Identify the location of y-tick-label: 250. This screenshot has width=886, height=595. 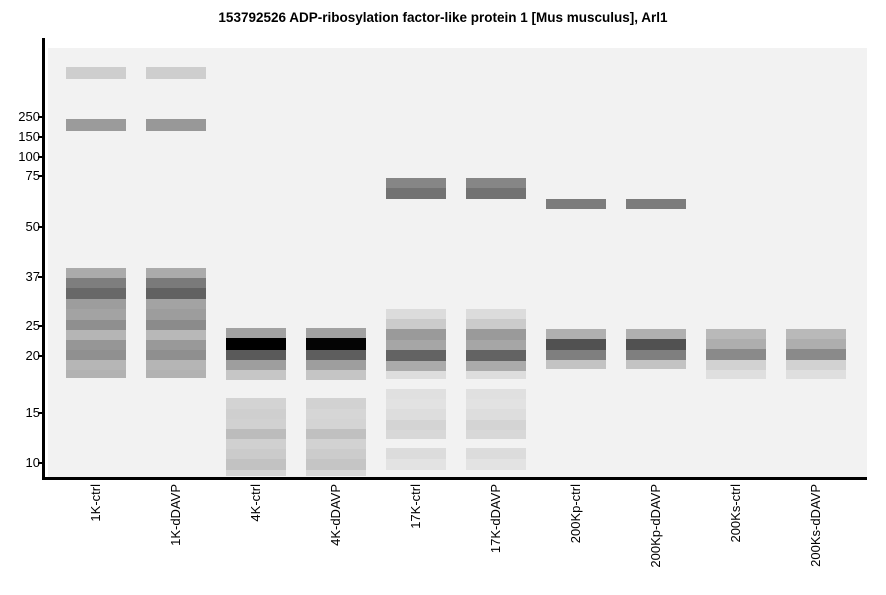
(29, 116).